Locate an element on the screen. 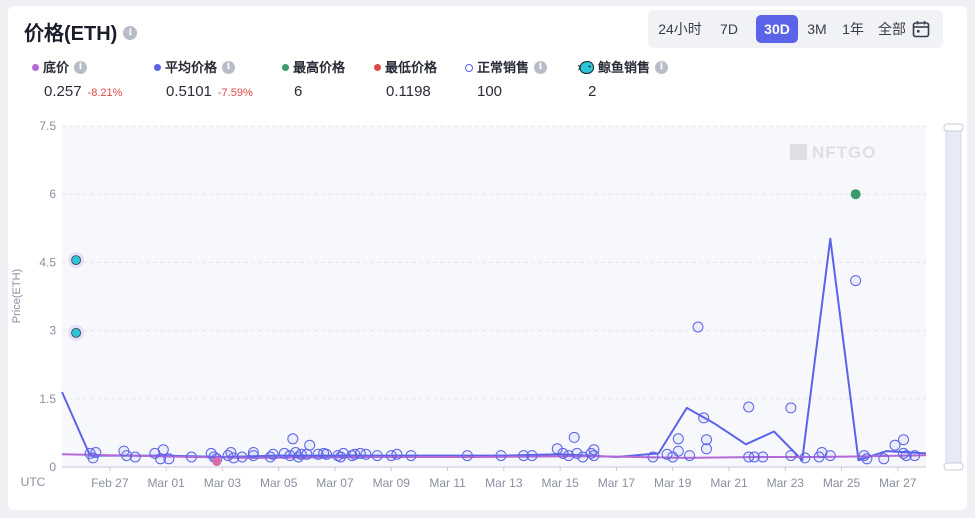  time-range-selector: 24小时 7D 30D 3M 1年 全部 is located at coordinates (795, 29).